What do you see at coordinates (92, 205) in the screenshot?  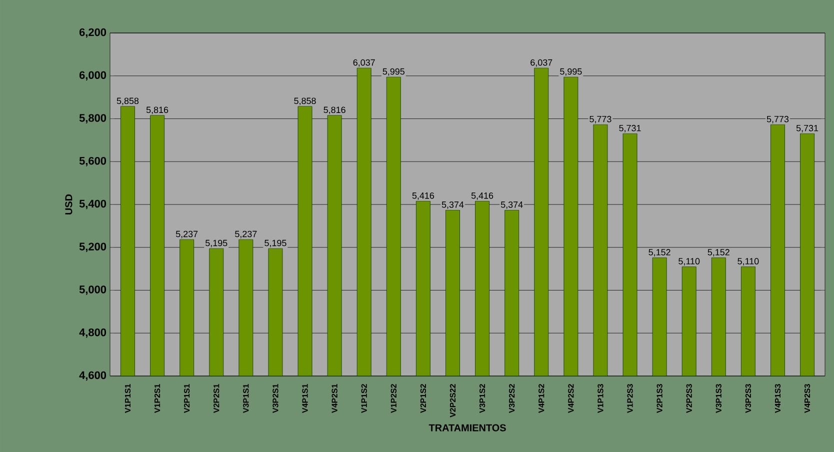 I see `y-tick-label: 5,400` at bounding box center [92, 205].